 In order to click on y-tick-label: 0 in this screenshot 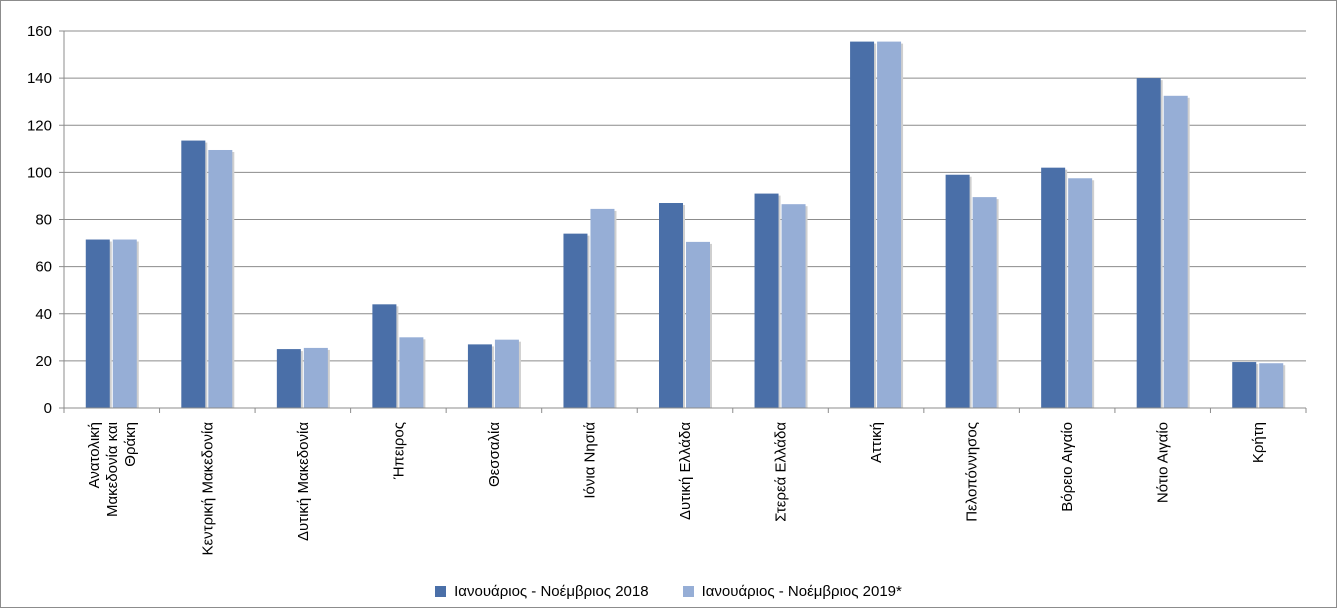, I will do `click(48, 408)`.